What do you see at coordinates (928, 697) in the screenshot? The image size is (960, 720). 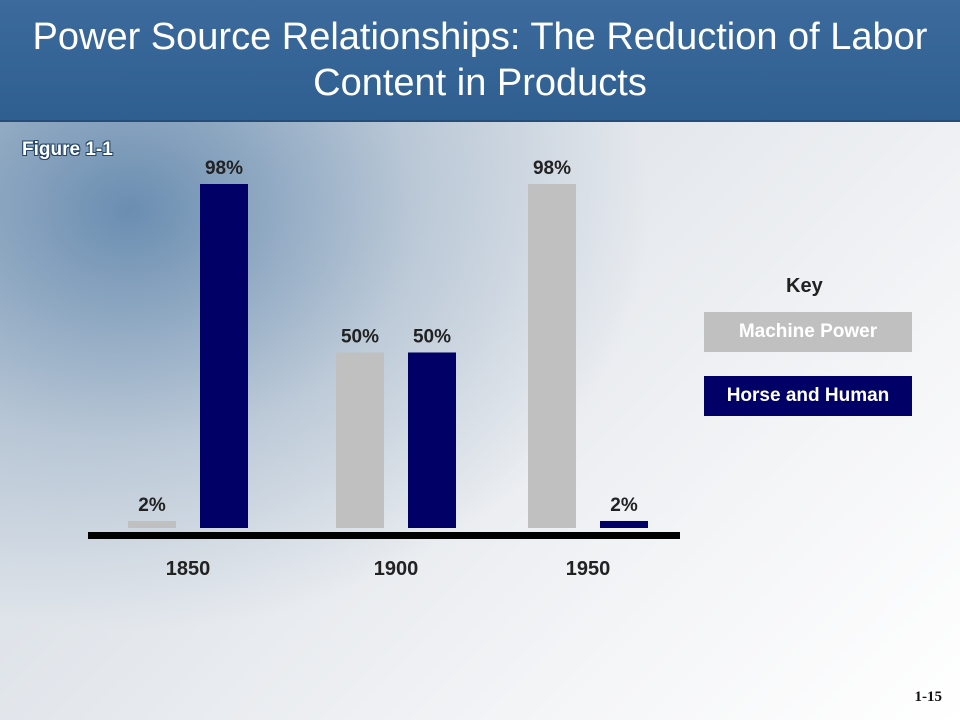 I see `page-number: 1-15` at bounding box center [928, 697].